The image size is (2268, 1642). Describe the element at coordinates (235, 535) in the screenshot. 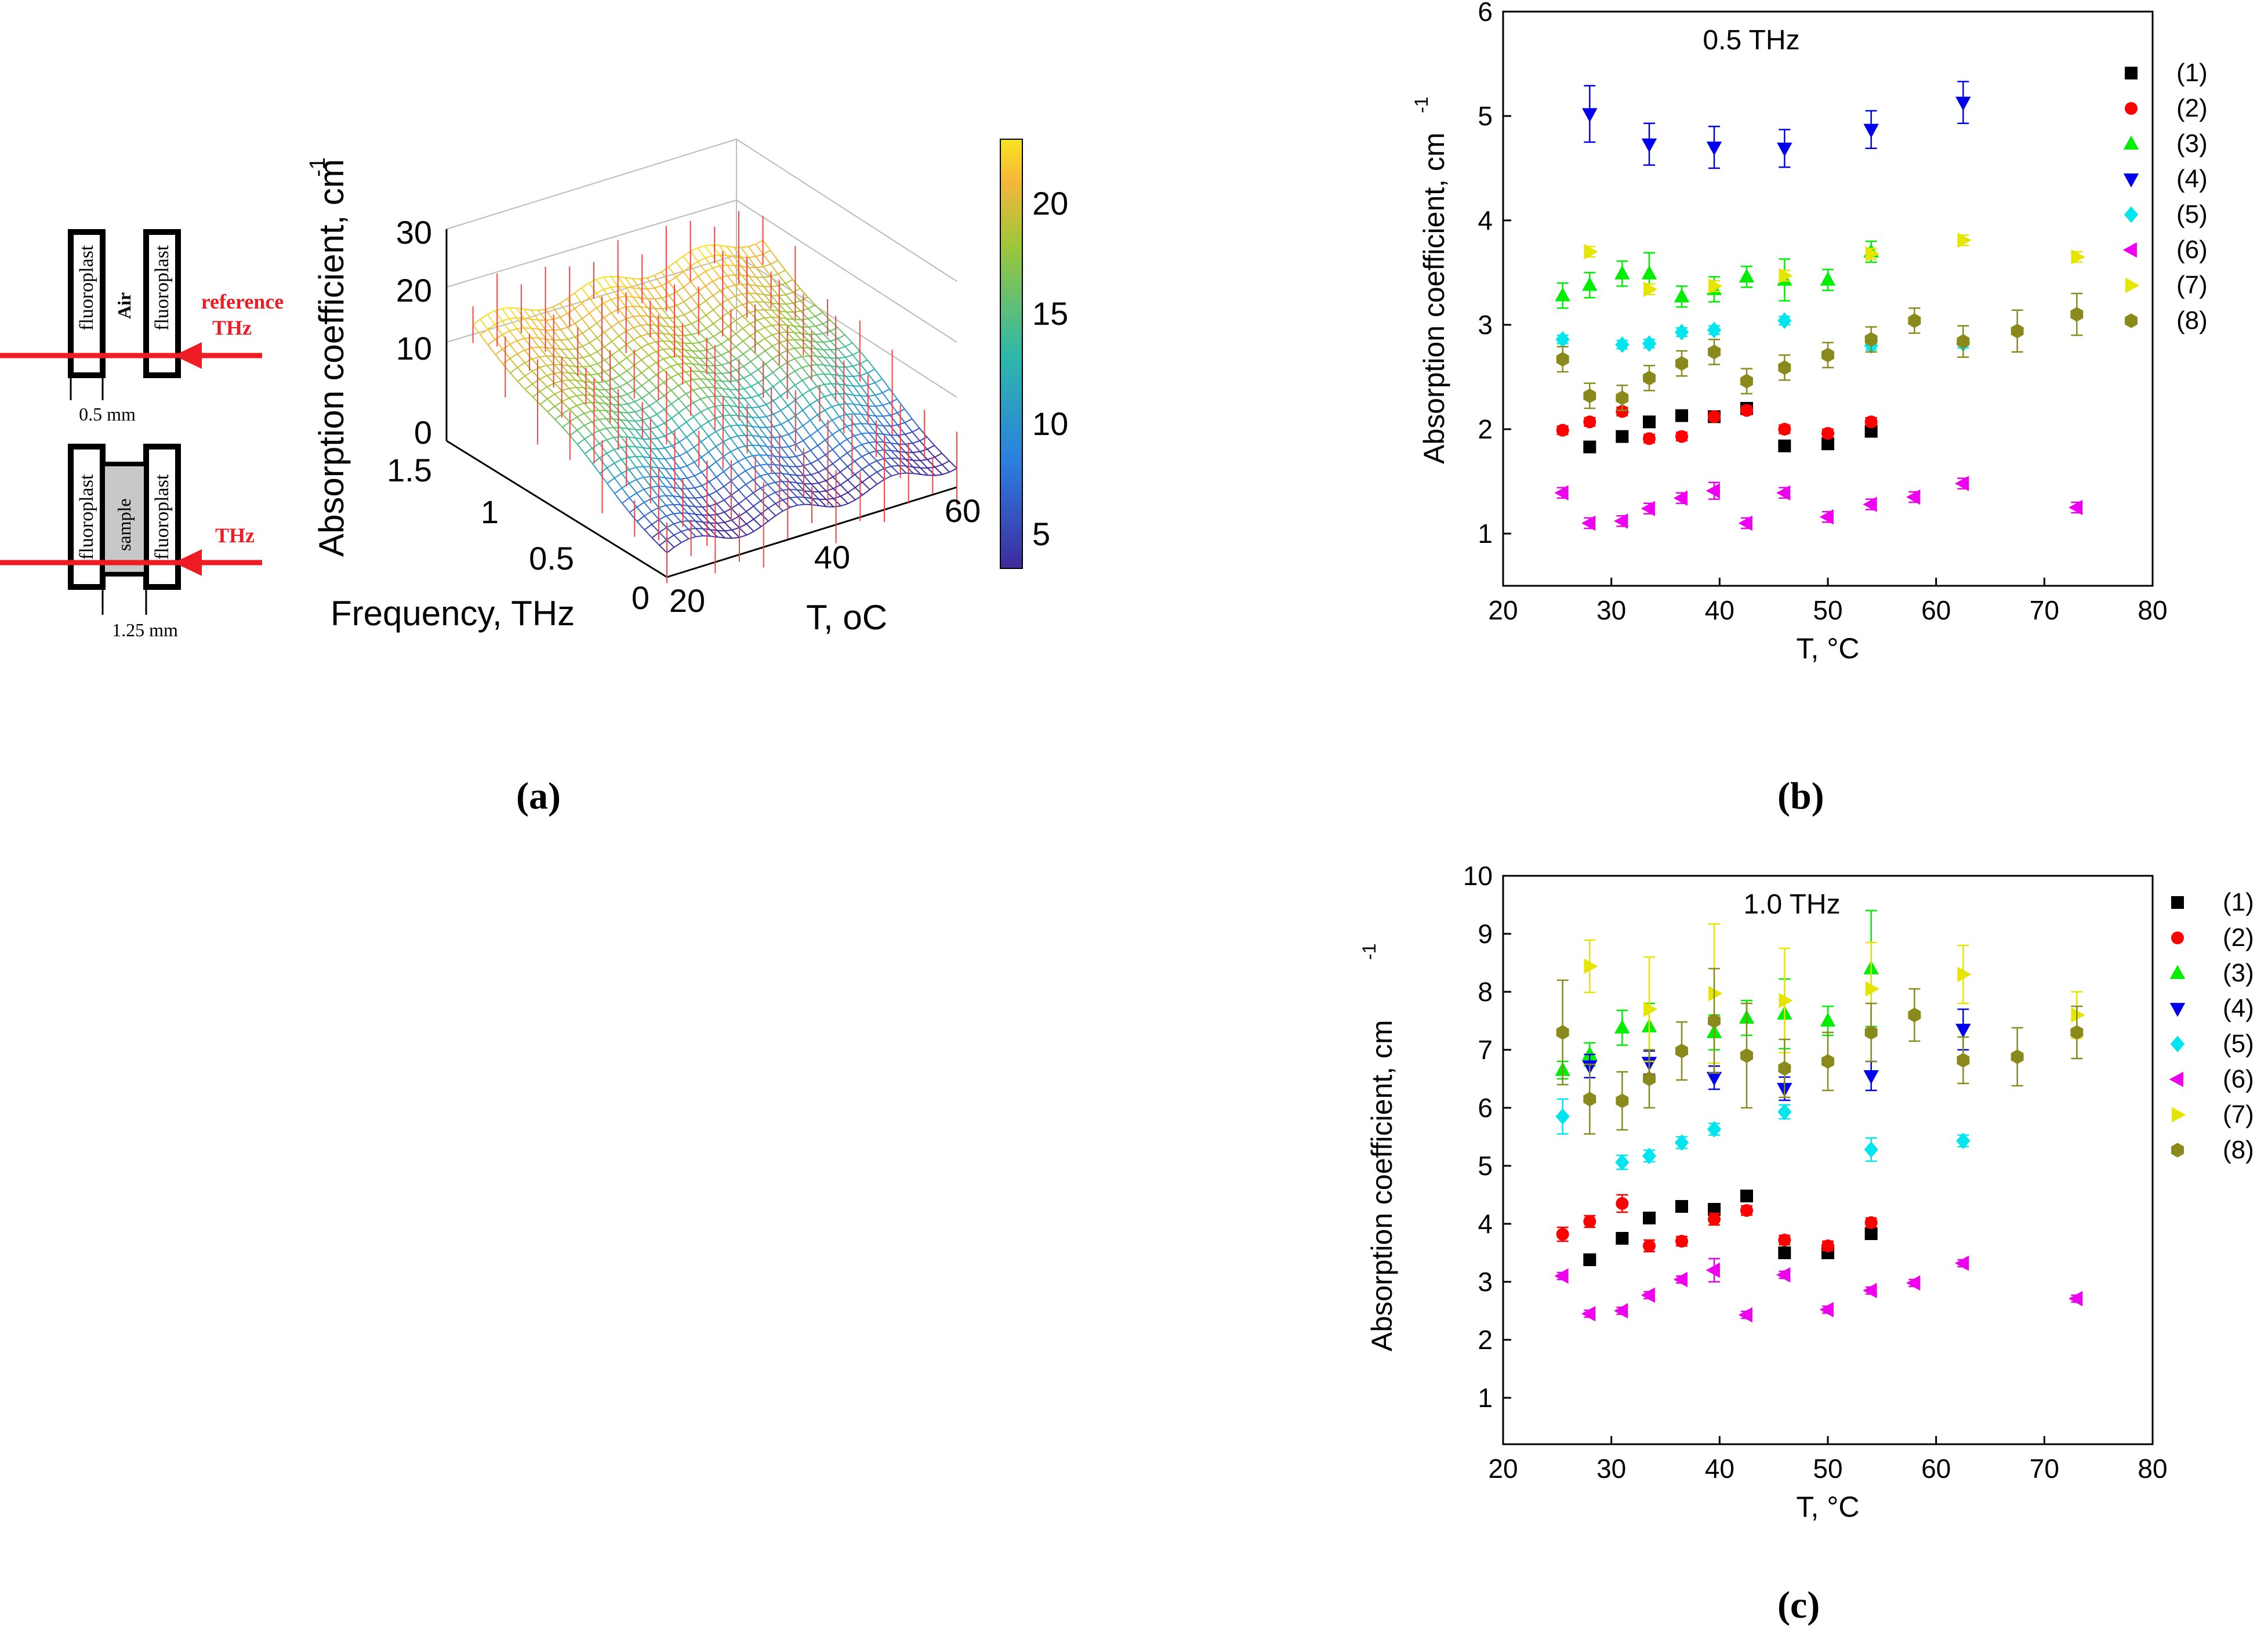

I see `sample-beam-label: THz` at that location.